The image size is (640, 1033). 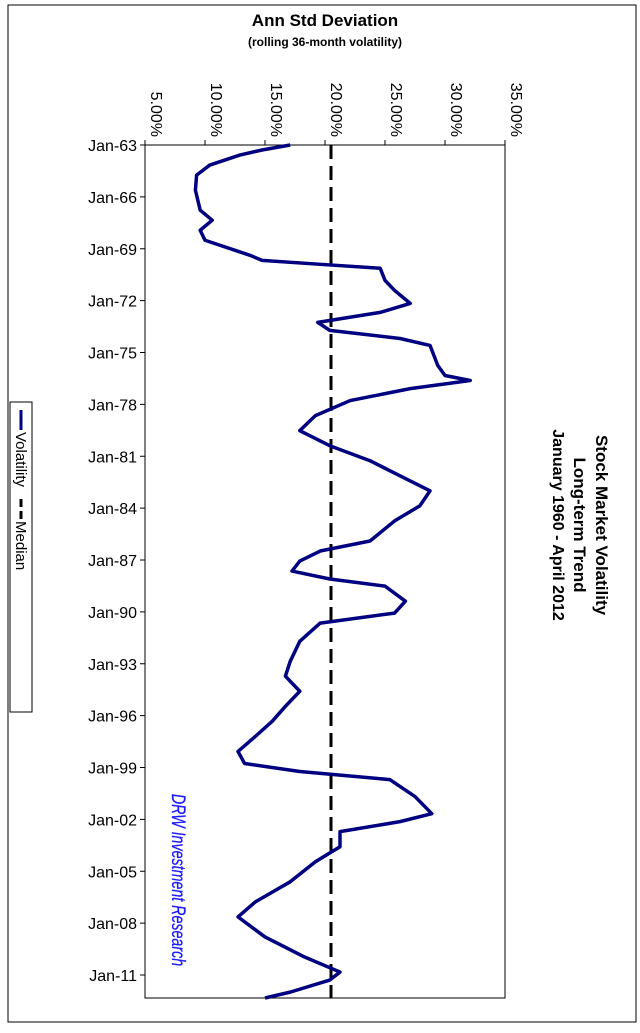 I want to click on legend, so click(x=21, y=557).